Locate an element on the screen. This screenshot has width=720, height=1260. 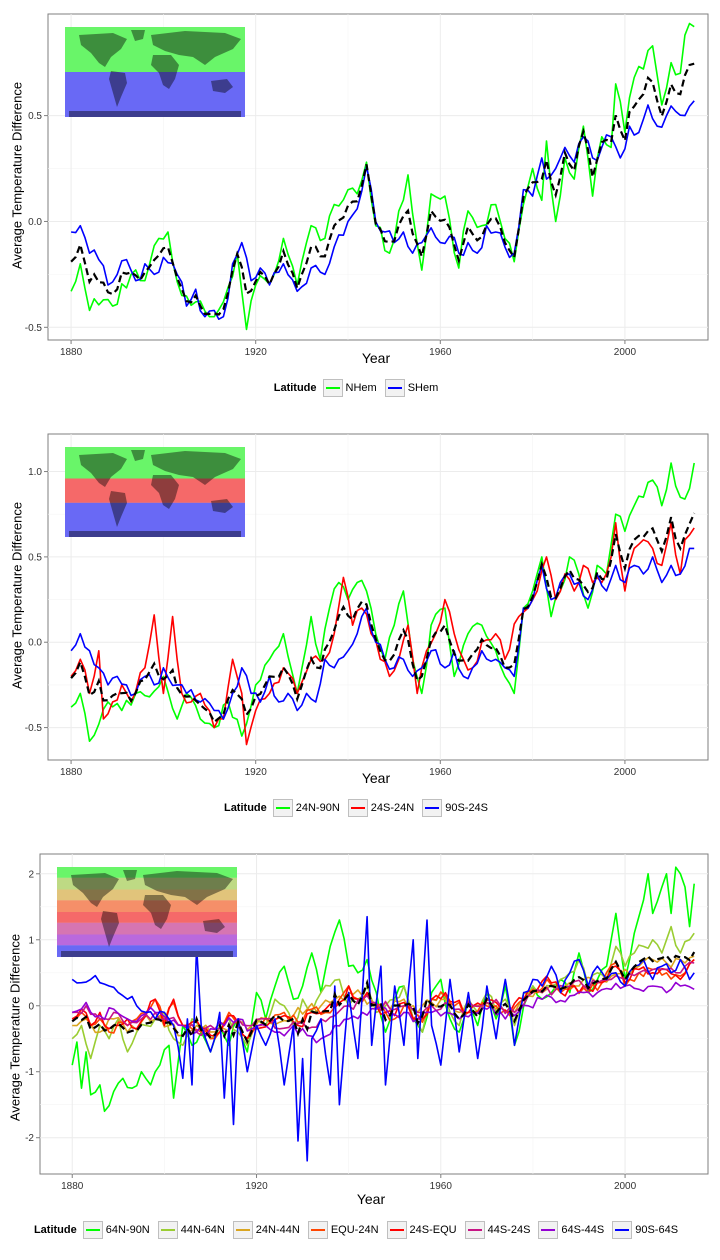
y-tick-label: 1.0 is located at coordinates (35, 472).